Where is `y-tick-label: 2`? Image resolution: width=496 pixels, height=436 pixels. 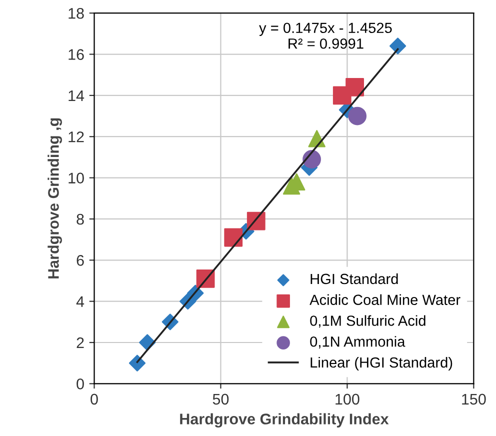 y-tick-label: 2 is located at coordinates (80, 342).